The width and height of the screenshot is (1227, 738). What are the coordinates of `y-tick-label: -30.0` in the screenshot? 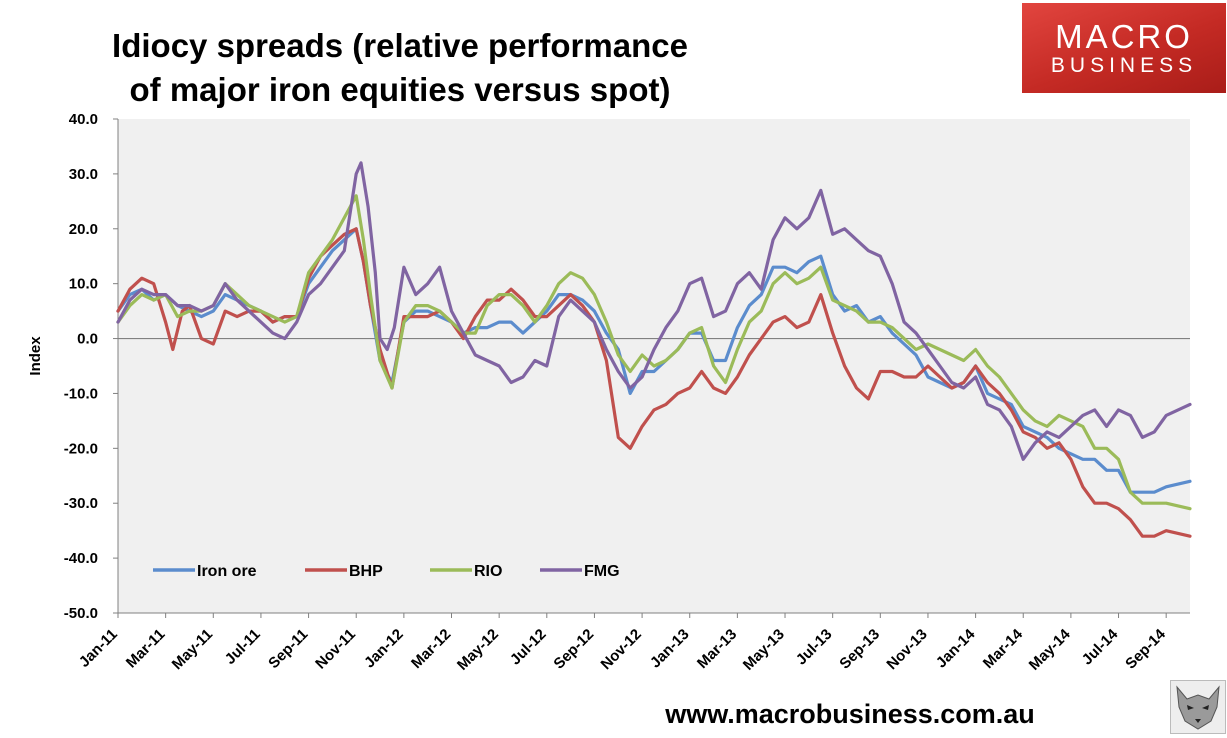 It's located at (81, 503).